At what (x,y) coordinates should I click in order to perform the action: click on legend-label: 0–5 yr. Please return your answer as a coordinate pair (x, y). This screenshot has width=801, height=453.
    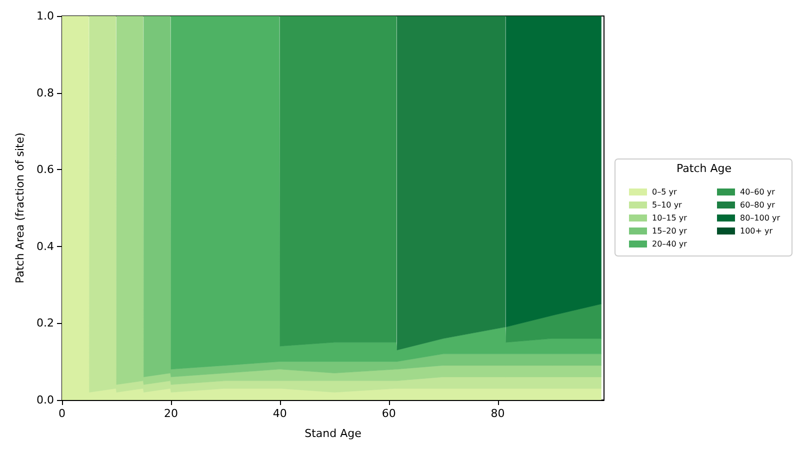
    Looking at the image, I should click on (665, 192).